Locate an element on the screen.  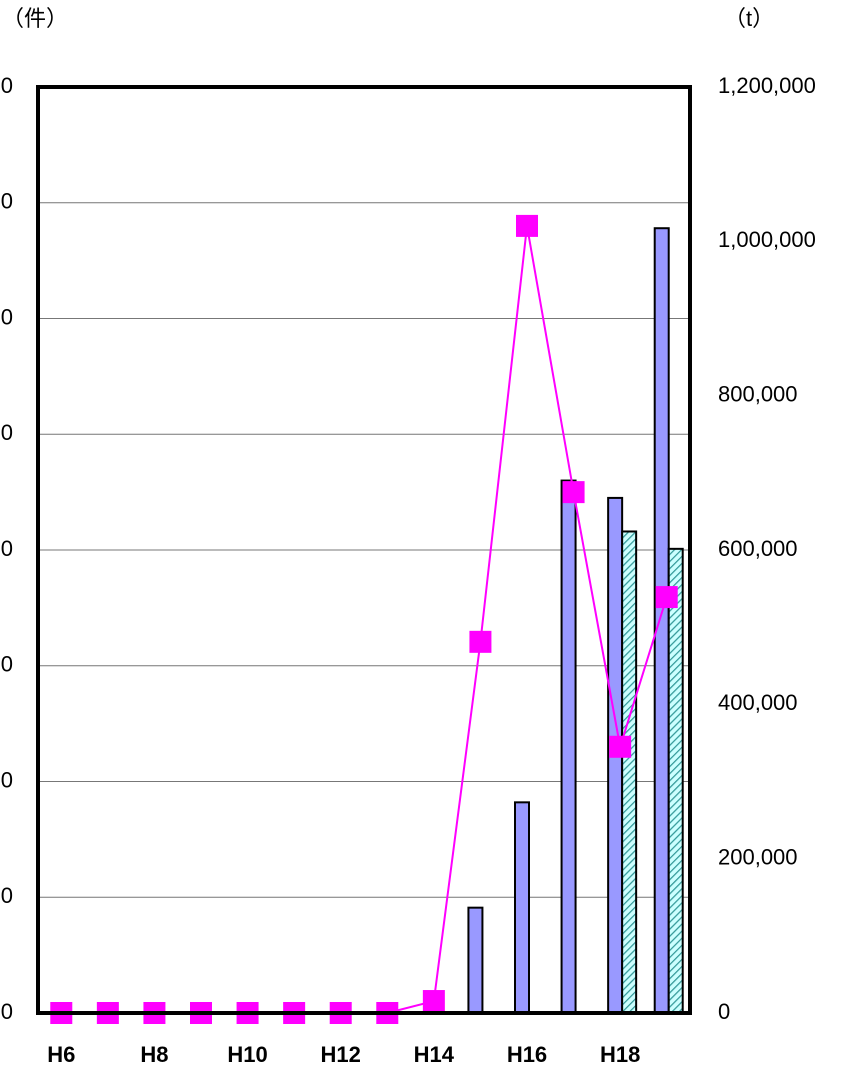
x-tick-label: H16 is located at coordinates (527, 1054).